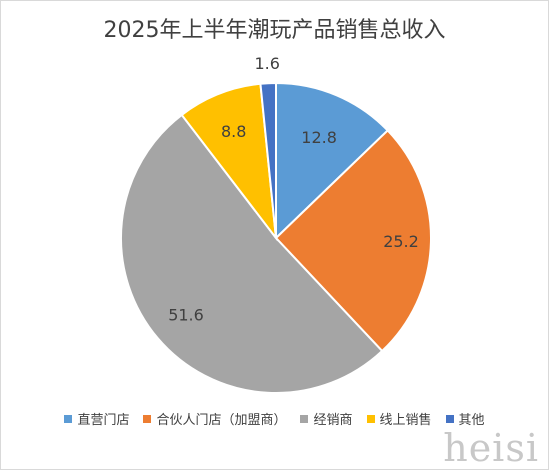 This screenshot has height=470, width=549. What do you see at coordinates (233, 131) in the screenshot?
I see `data-label: 8.8` at bounding box center [233, 131].